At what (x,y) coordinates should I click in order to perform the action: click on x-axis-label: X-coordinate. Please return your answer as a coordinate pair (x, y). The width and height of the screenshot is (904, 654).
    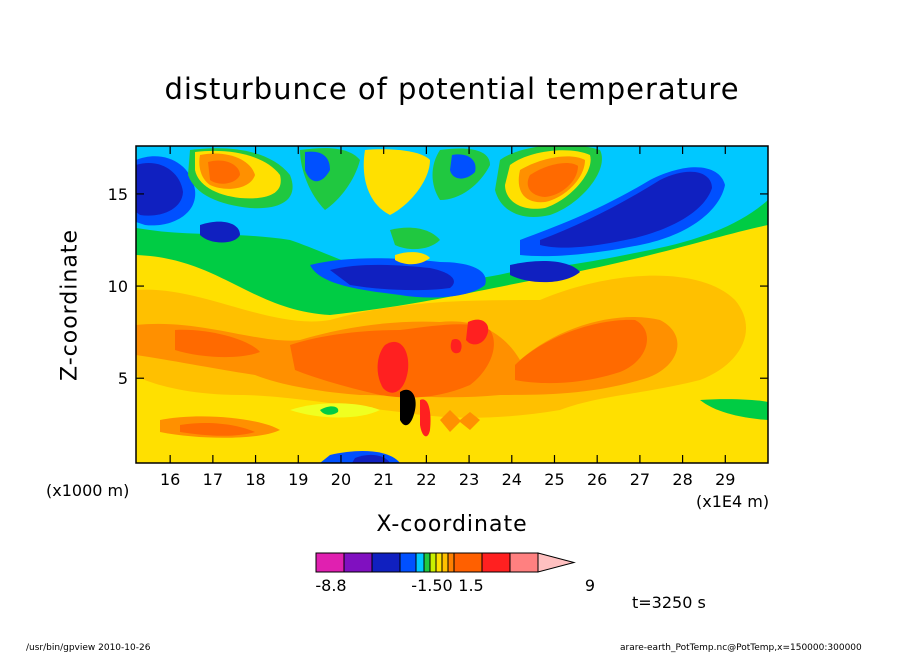
    Looking at the image, I should click on (452, 524).